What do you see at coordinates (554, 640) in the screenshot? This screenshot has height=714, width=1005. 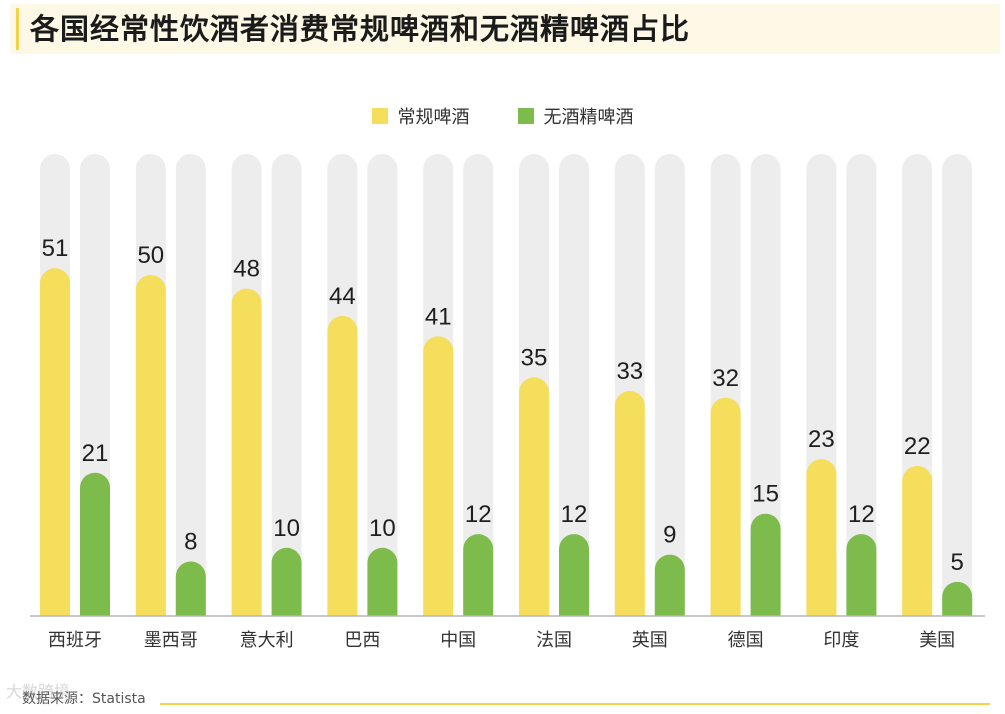 I see `x-tick-label: 法国` at bounding box center [554, 640].